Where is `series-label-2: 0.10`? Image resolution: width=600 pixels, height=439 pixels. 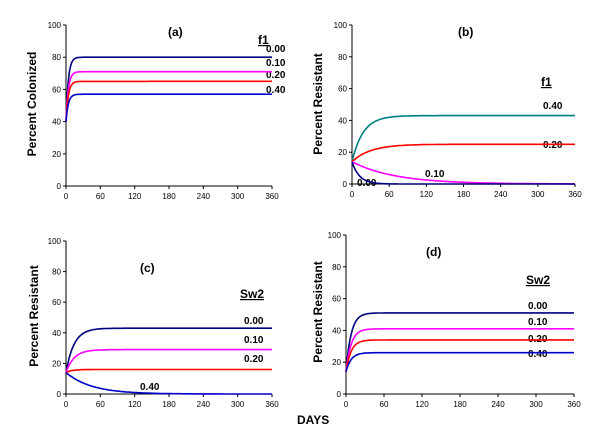 series-label-2: 0.10 is located at coordinates (435, 174).